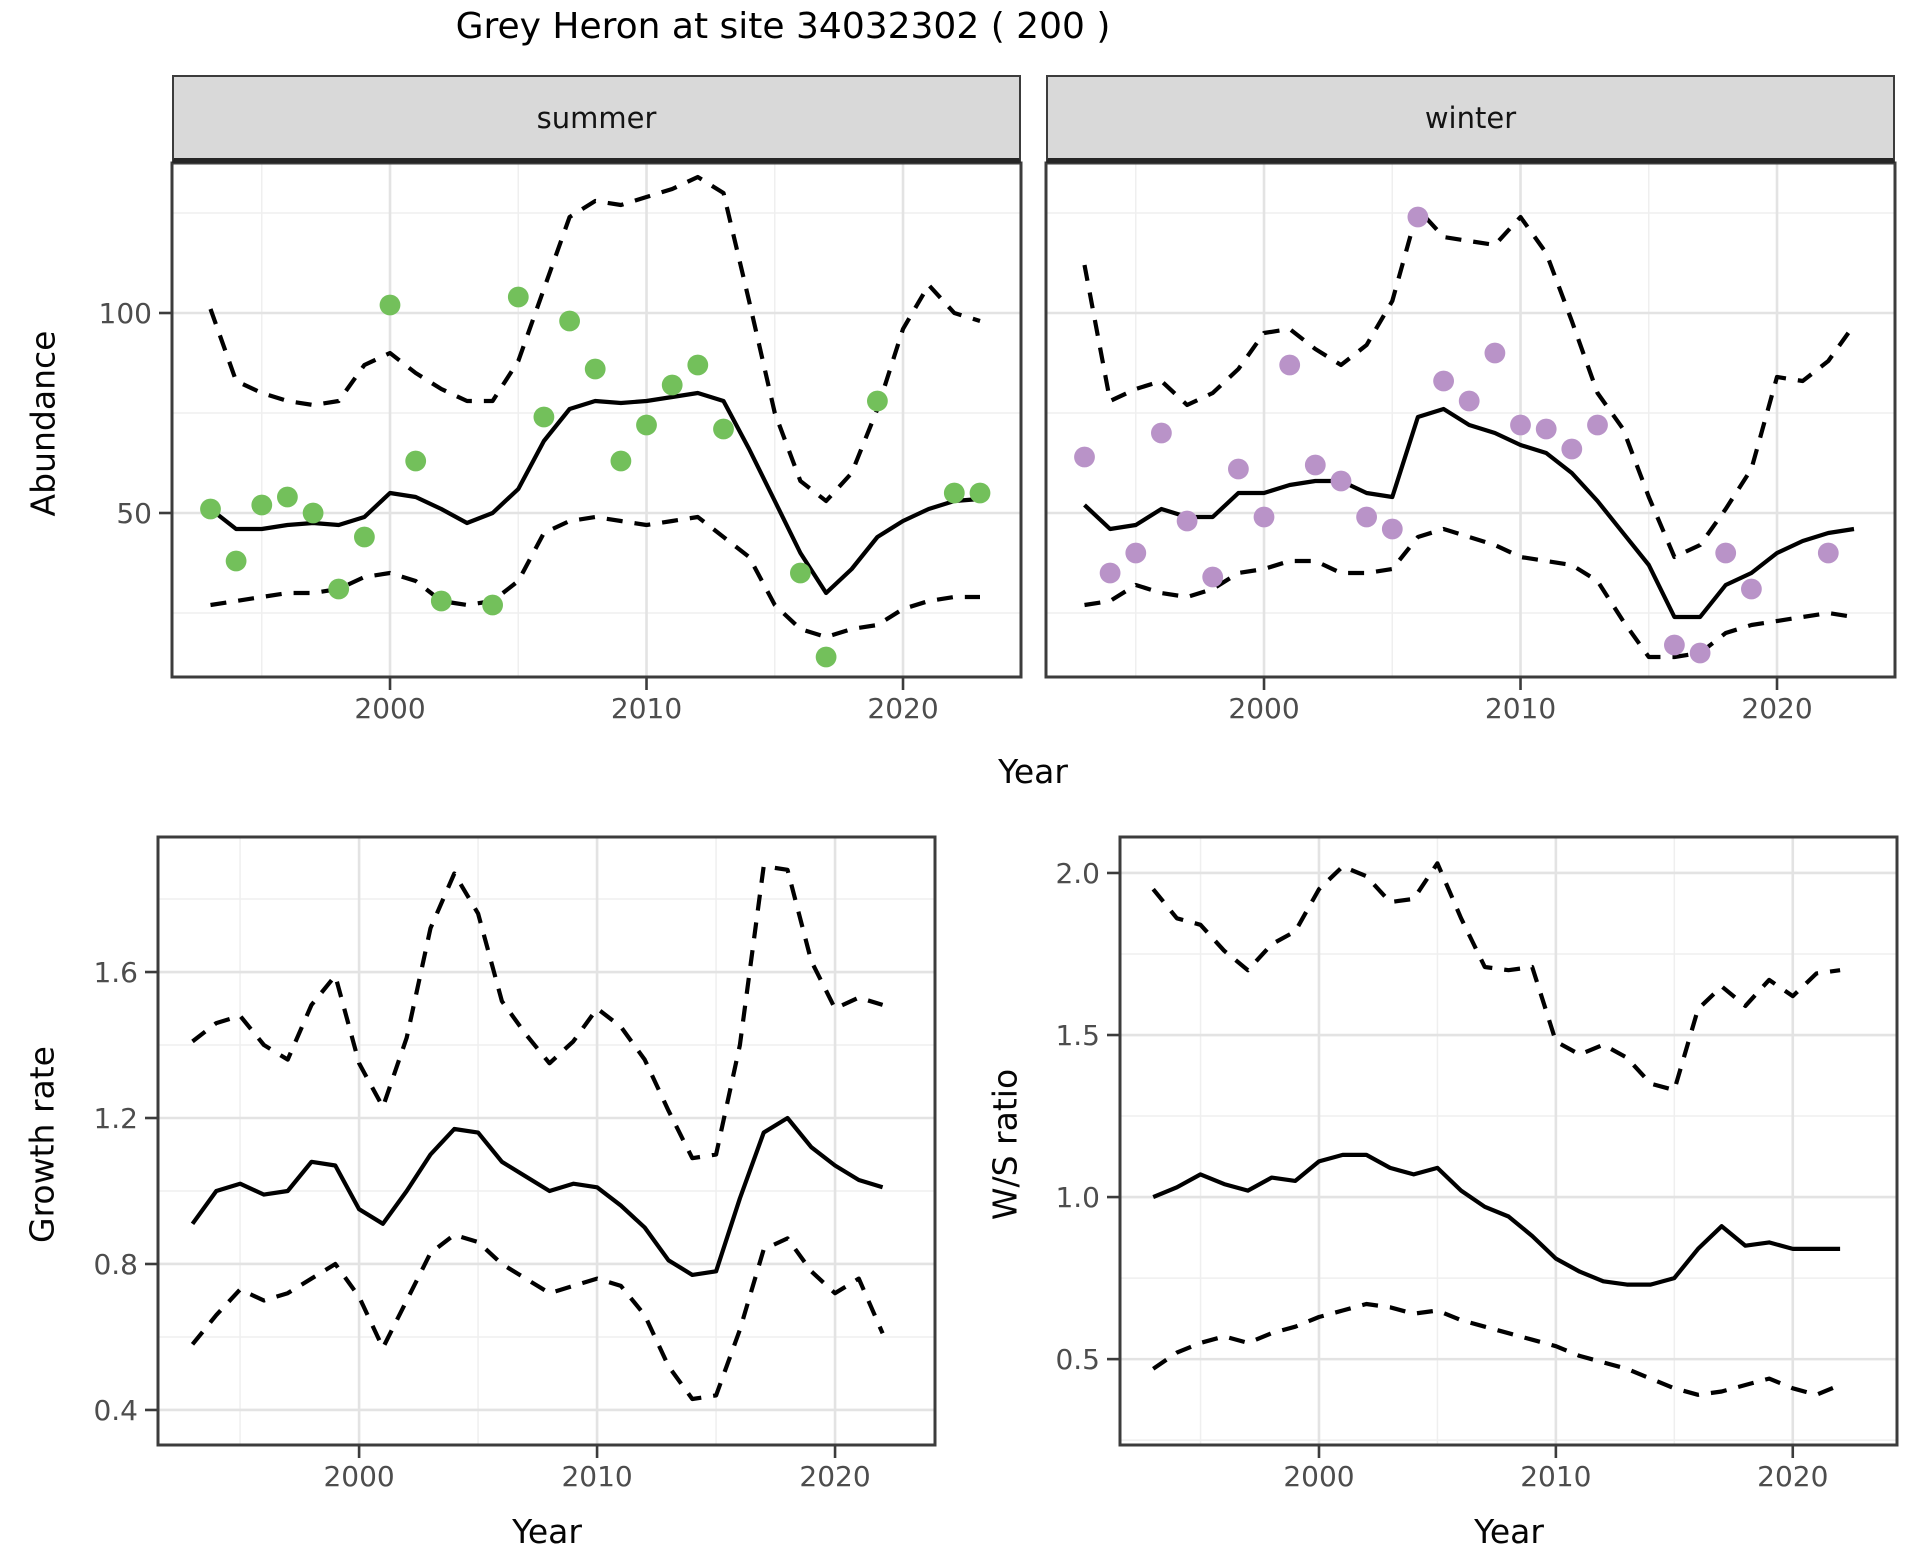  I want to click on ws-ratio-lower-ci-line, so click(1496, 1349).